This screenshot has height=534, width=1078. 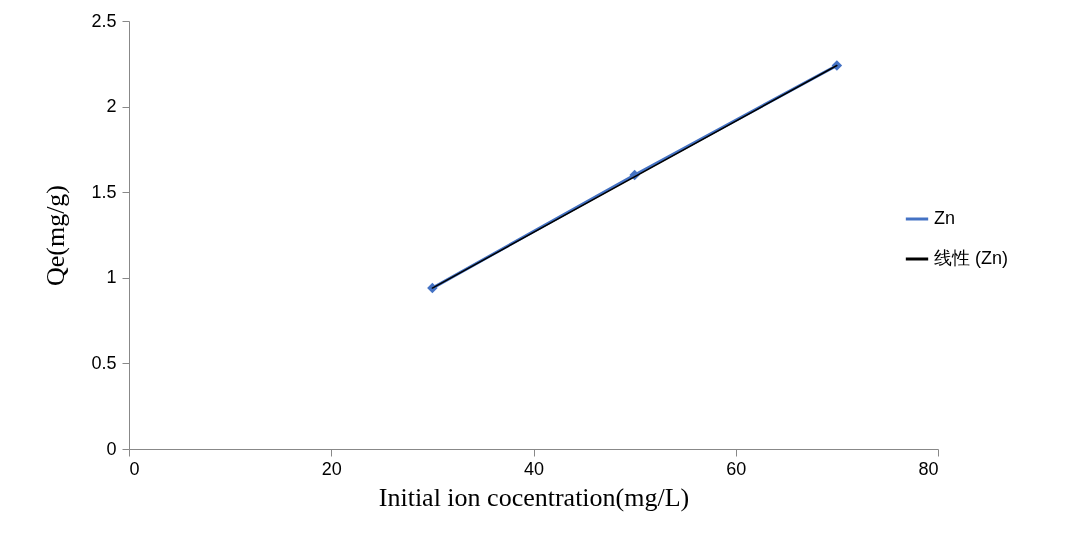 I want to click on y-tick-label: 1.5, so click(x=104, y=191).